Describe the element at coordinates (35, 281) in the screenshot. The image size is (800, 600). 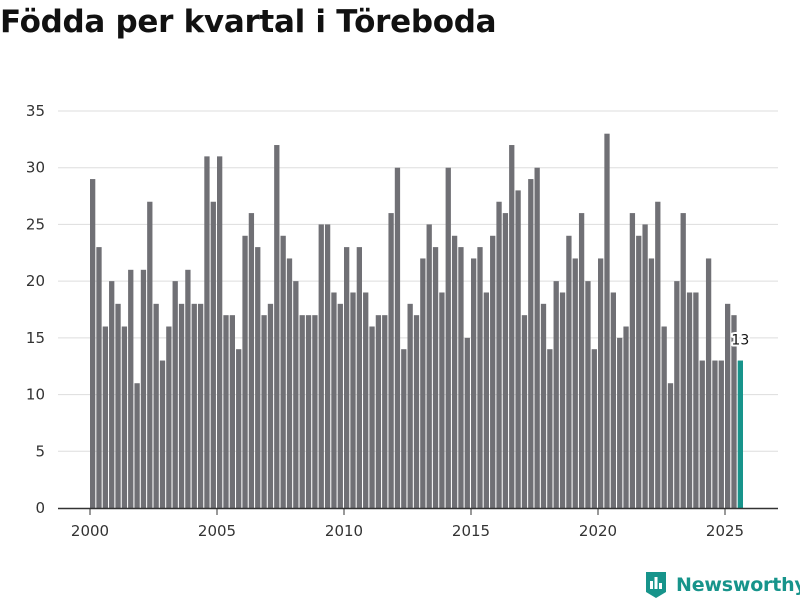
I see `y-tick-label: 20` at that location.